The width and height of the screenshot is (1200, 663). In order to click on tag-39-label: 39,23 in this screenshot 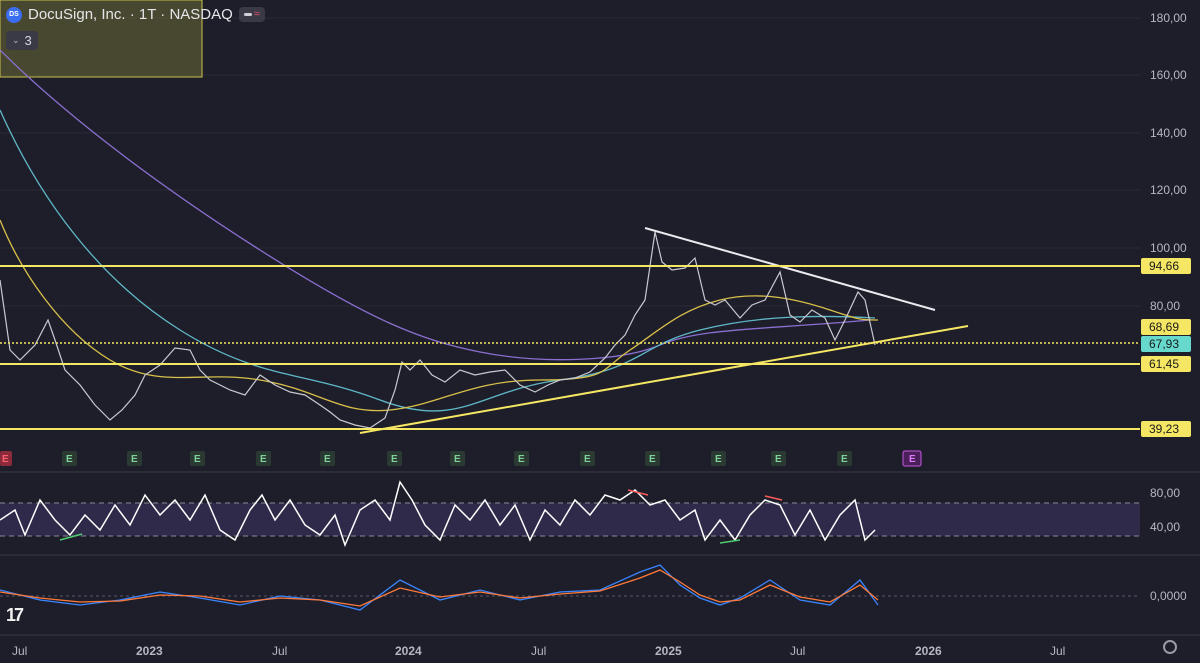, I will do `click(1164, 429)`.